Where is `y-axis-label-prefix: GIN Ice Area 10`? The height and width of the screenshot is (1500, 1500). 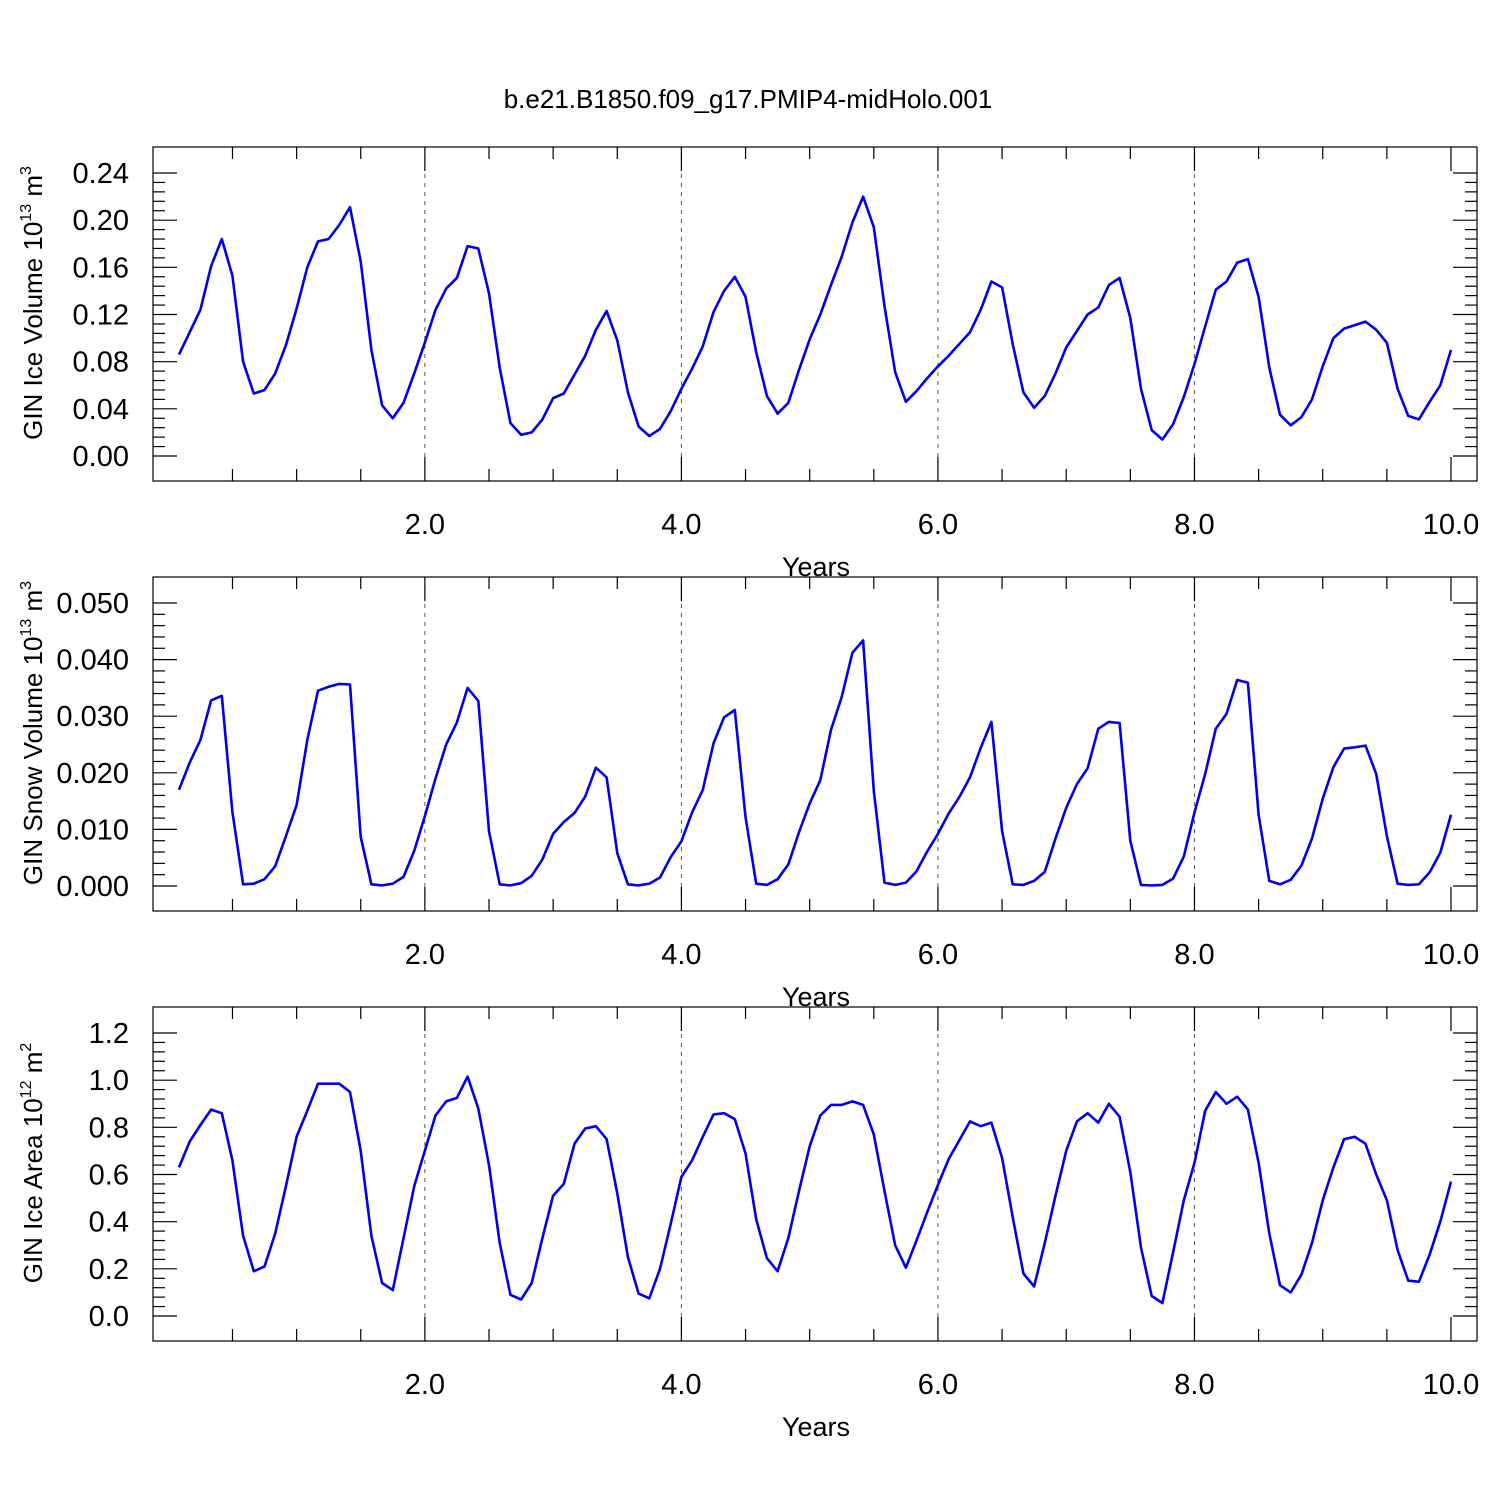
y-axis-label-prefix: GIN Ice Area 10 is located at coordinates (33, 1190).